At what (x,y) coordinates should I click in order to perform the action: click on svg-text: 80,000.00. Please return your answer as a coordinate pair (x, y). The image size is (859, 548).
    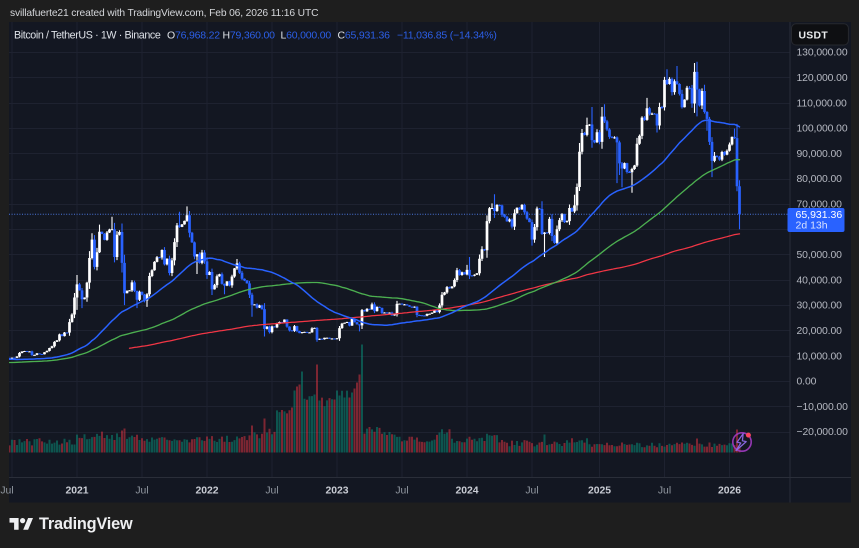
    Looking at the image, I should click on (820, 179).